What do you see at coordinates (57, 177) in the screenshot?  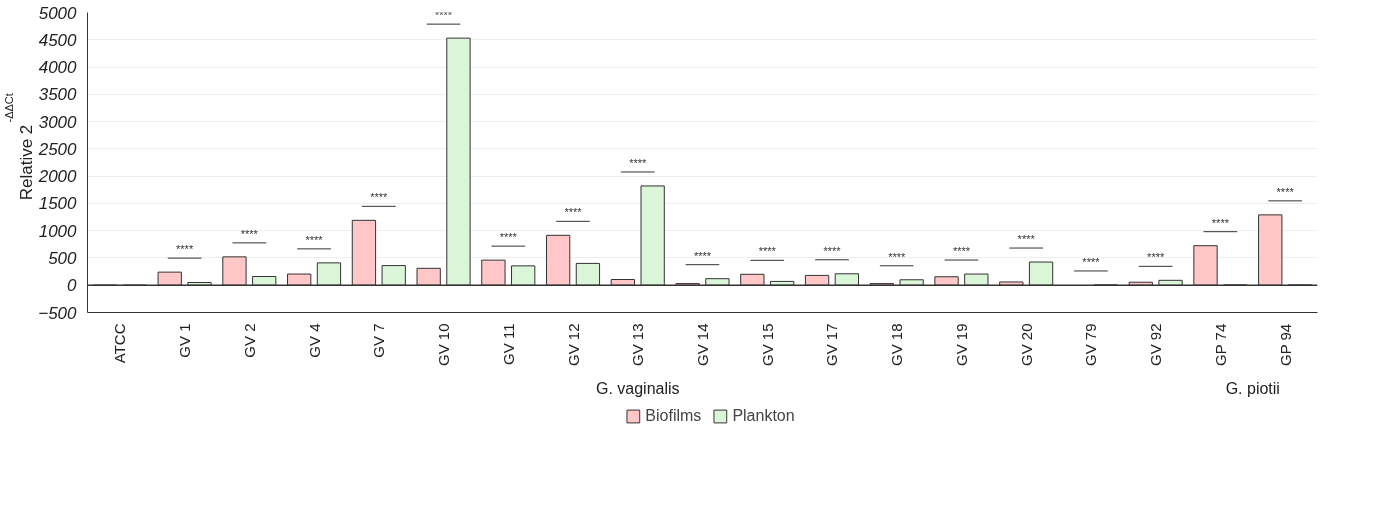 I see `y-tick-label: 2000` at bounding box center [57, 177].